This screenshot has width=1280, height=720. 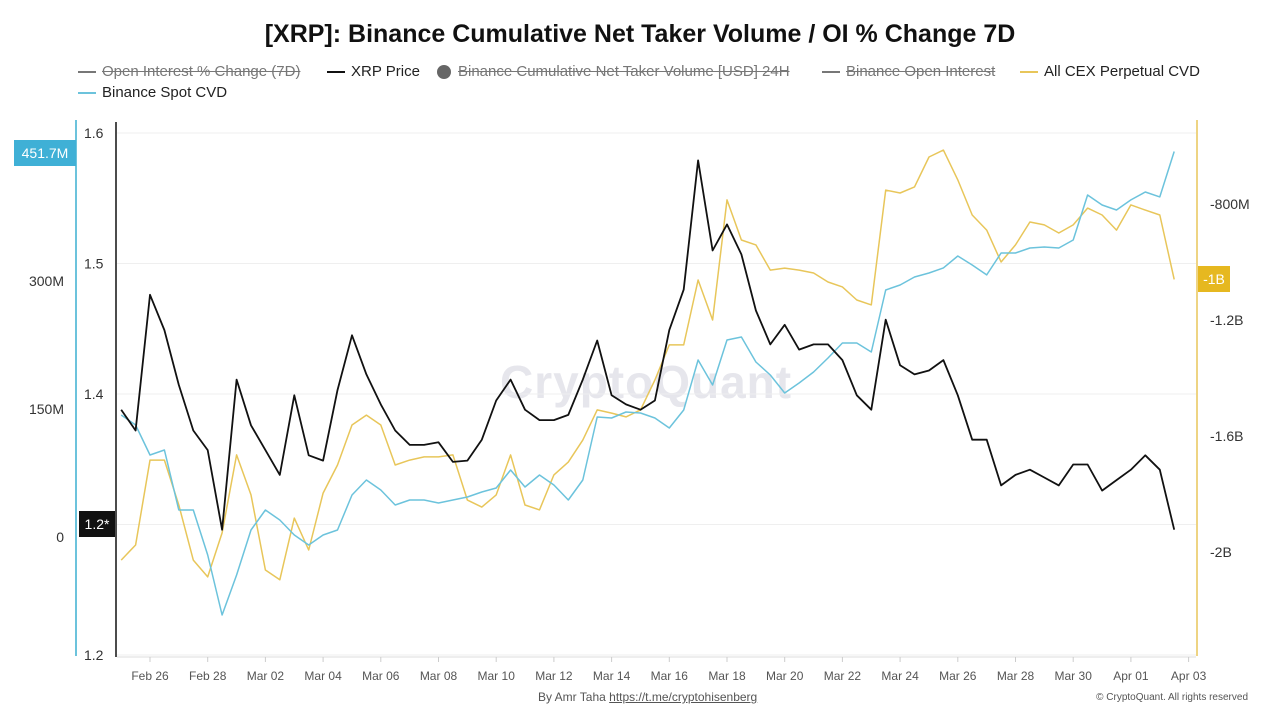 What do you see at coordinates (444, 71) in the screenshot?
I see `circle-icon` at bounding box center [444, 71].